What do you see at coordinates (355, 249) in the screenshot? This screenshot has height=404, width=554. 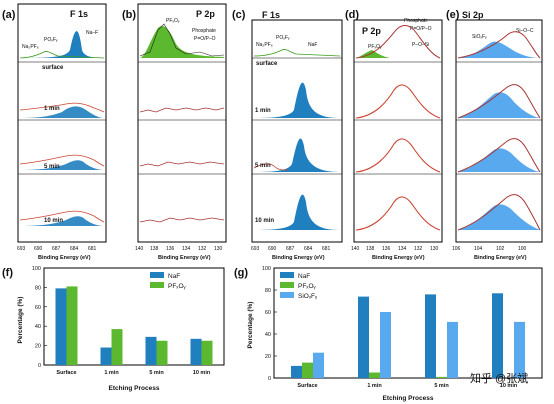 I see `panel-d-tick-0: 140` at bounding box center [355, 249].